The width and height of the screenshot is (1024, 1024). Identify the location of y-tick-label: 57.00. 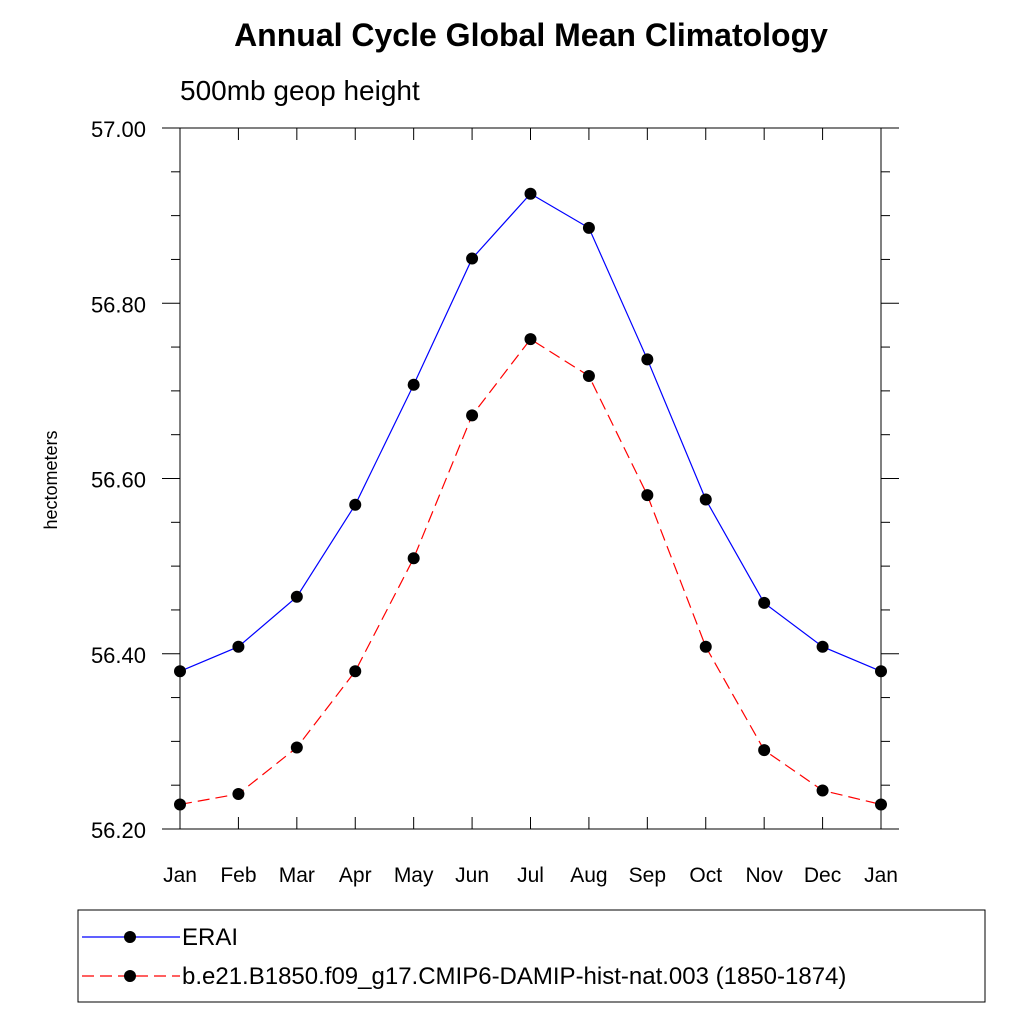
(118, 129).